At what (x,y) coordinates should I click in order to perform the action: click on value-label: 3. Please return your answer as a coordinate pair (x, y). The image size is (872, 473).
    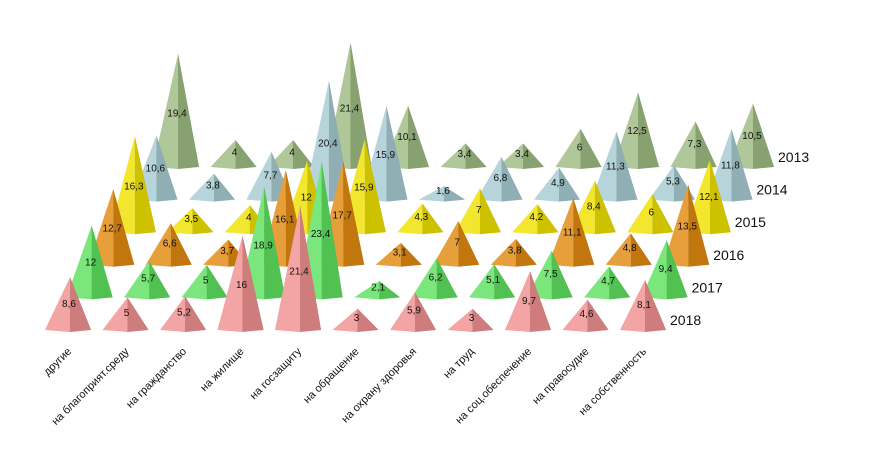
    Looking at the image, I should click on (357, 318).